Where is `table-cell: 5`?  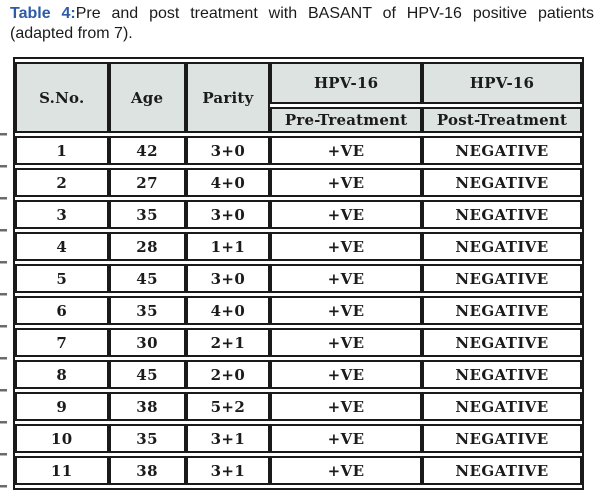
table-cell: 5 is located at coordinates (62, 278).